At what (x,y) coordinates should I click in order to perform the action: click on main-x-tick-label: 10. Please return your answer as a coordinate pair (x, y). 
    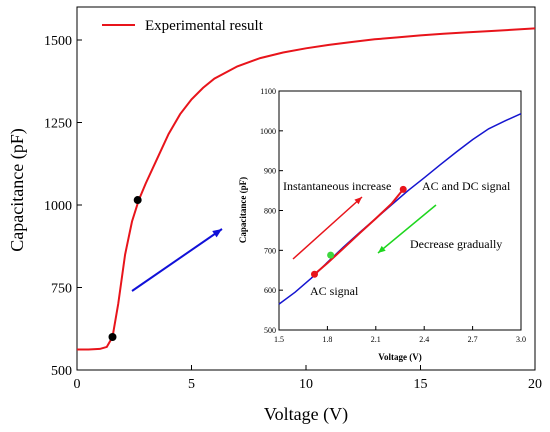
    Looking at the image, I should click on (306, 384).